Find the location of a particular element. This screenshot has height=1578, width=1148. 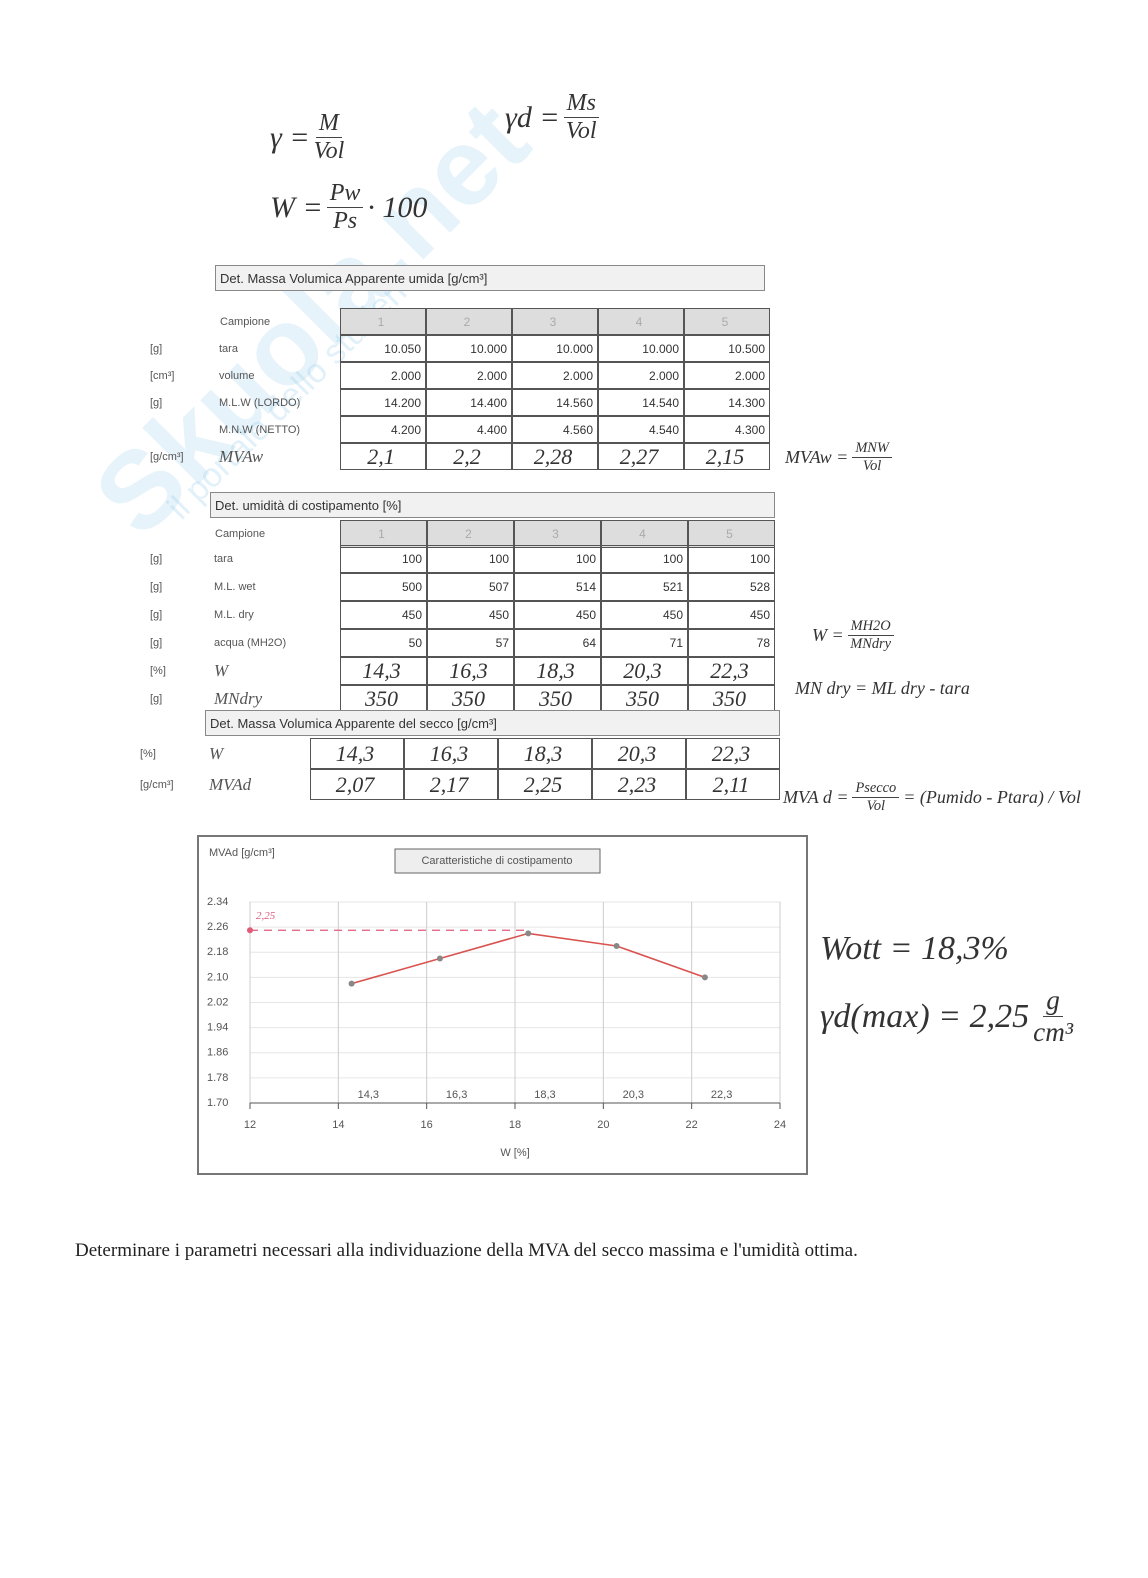

fraction: Psecco Vol is located at coordinates (876, 797).